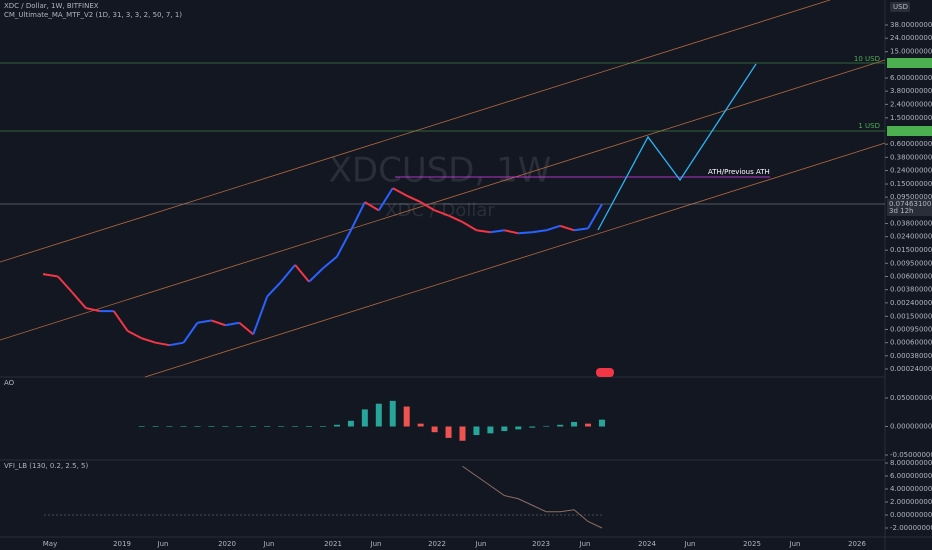 This screenshot has width=932, height=550. Describe the element at coordinates (911, 463) in the screenshot. I see `y-tick-label: 8.00000000` at that location.